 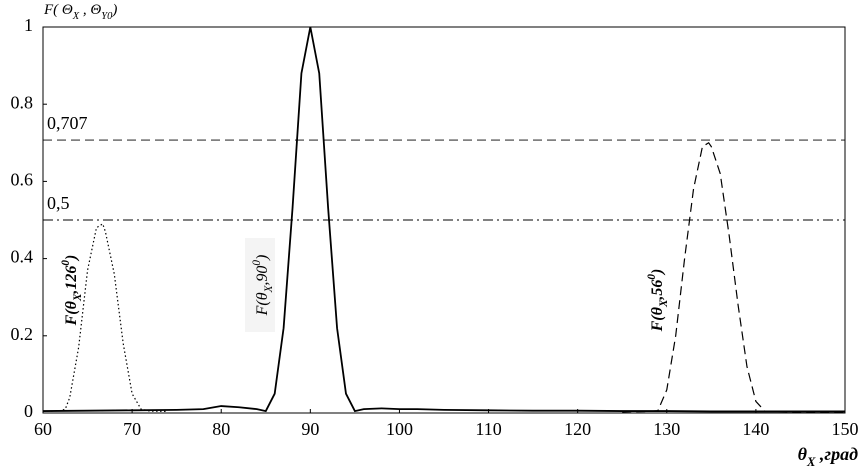 What do you see at coordinates (107, 16) in the screenshot?
I see `label-part: Y0` at bounding box center [107, 16].